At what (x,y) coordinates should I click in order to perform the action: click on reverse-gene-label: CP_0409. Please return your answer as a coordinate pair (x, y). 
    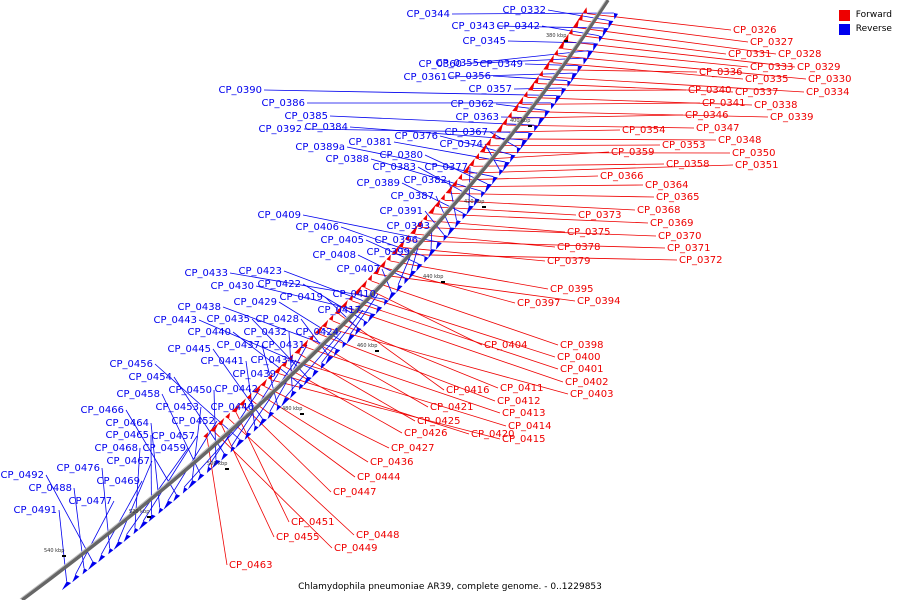
    Looking at the image, I should click on (279, 215).